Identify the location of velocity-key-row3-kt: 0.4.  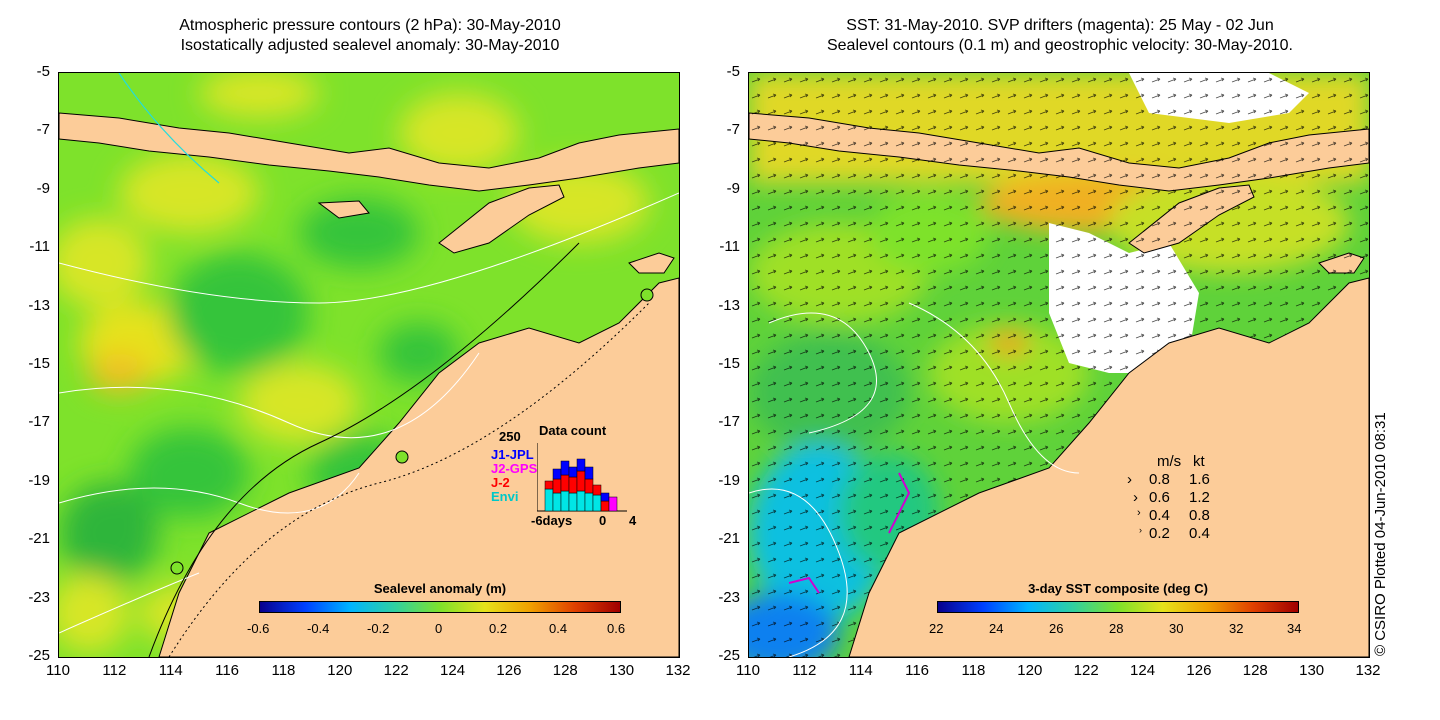
(1199, 533).